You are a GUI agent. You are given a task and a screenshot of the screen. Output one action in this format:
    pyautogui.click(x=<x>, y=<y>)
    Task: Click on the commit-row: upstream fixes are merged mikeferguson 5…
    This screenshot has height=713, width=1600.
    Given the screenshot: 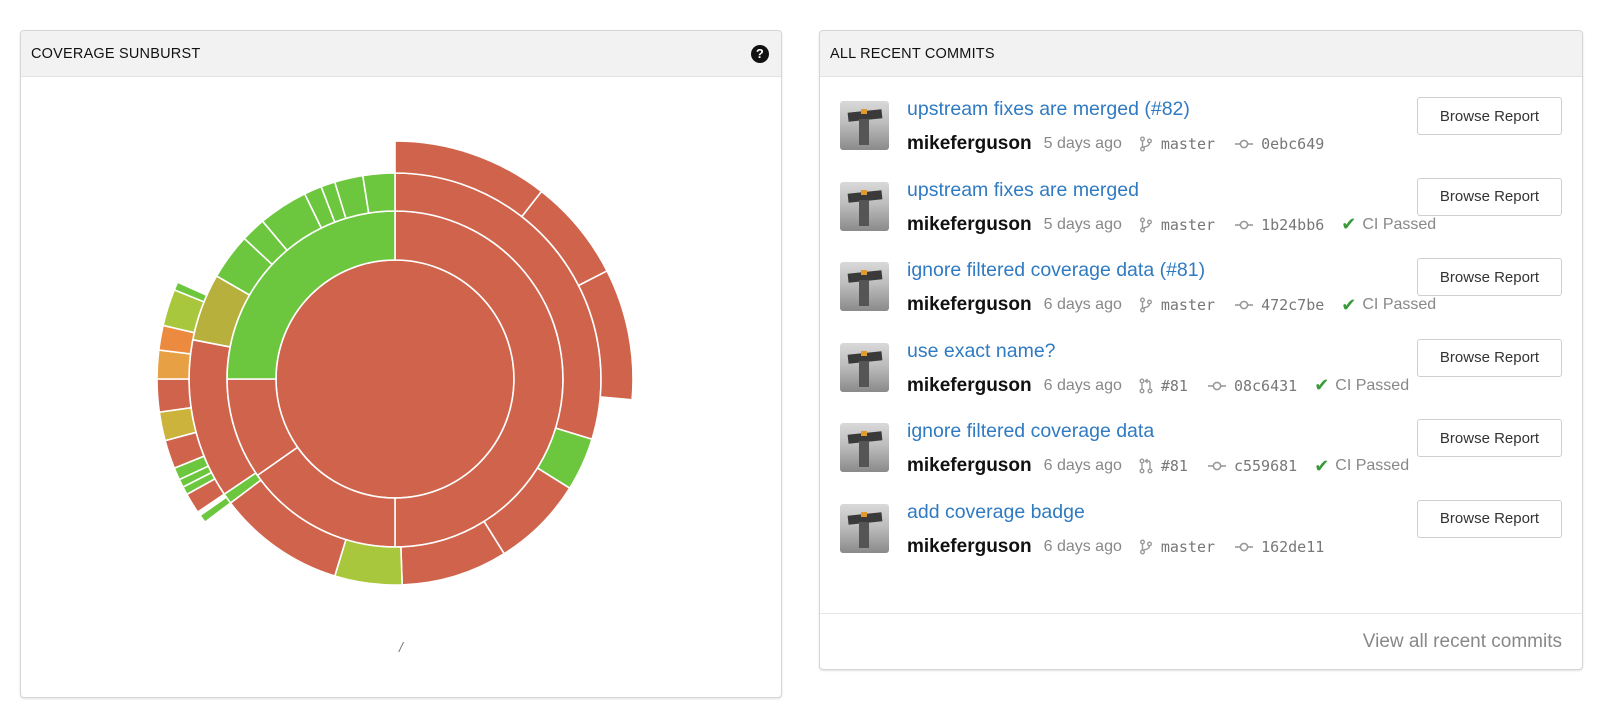 What is the action you would take?
    pyautogui.click(x=1201, y=212)
    